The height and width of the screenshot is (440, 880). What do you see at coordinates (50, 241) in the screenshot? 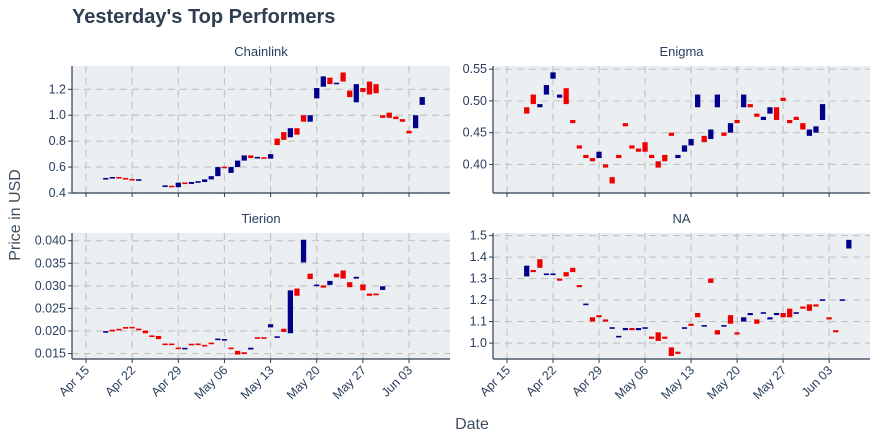
I see `y-tick-label: 0.040` at bounding box center [50, 241].